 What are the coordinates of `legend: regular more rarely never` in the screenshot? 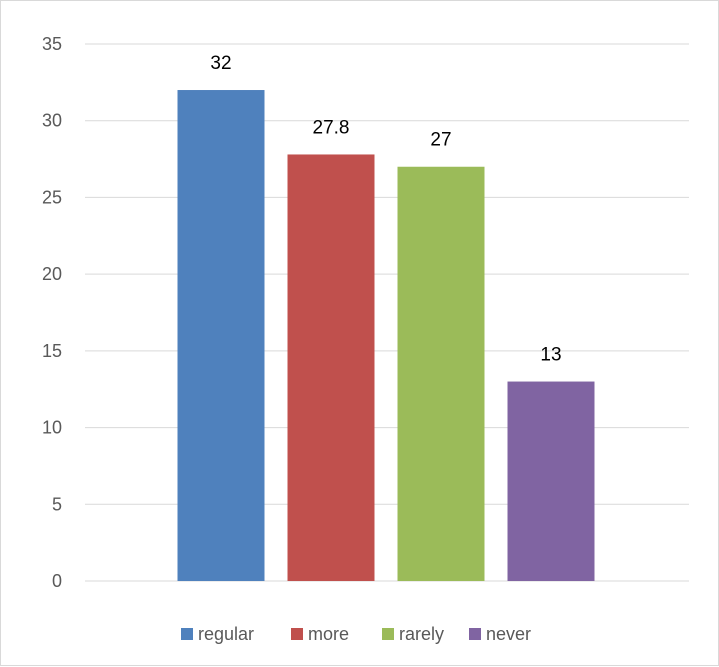 It's located at (356, 634).